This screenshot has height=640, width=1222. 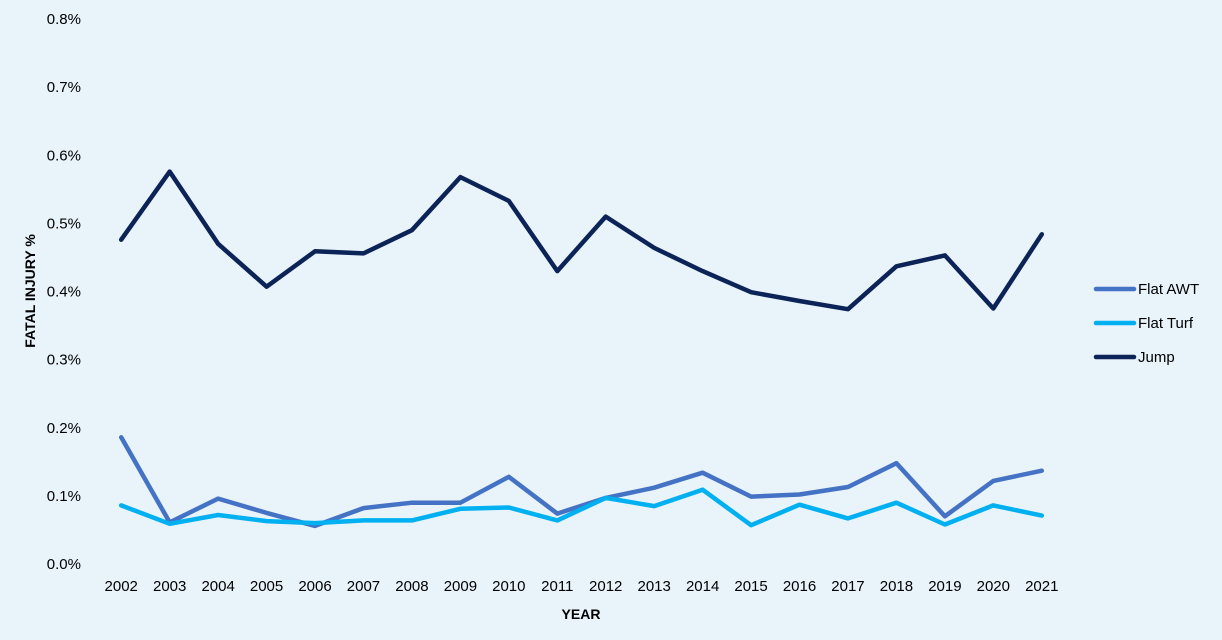 I want to click on x-tick-label: 2014, so click(x=702, y=586).